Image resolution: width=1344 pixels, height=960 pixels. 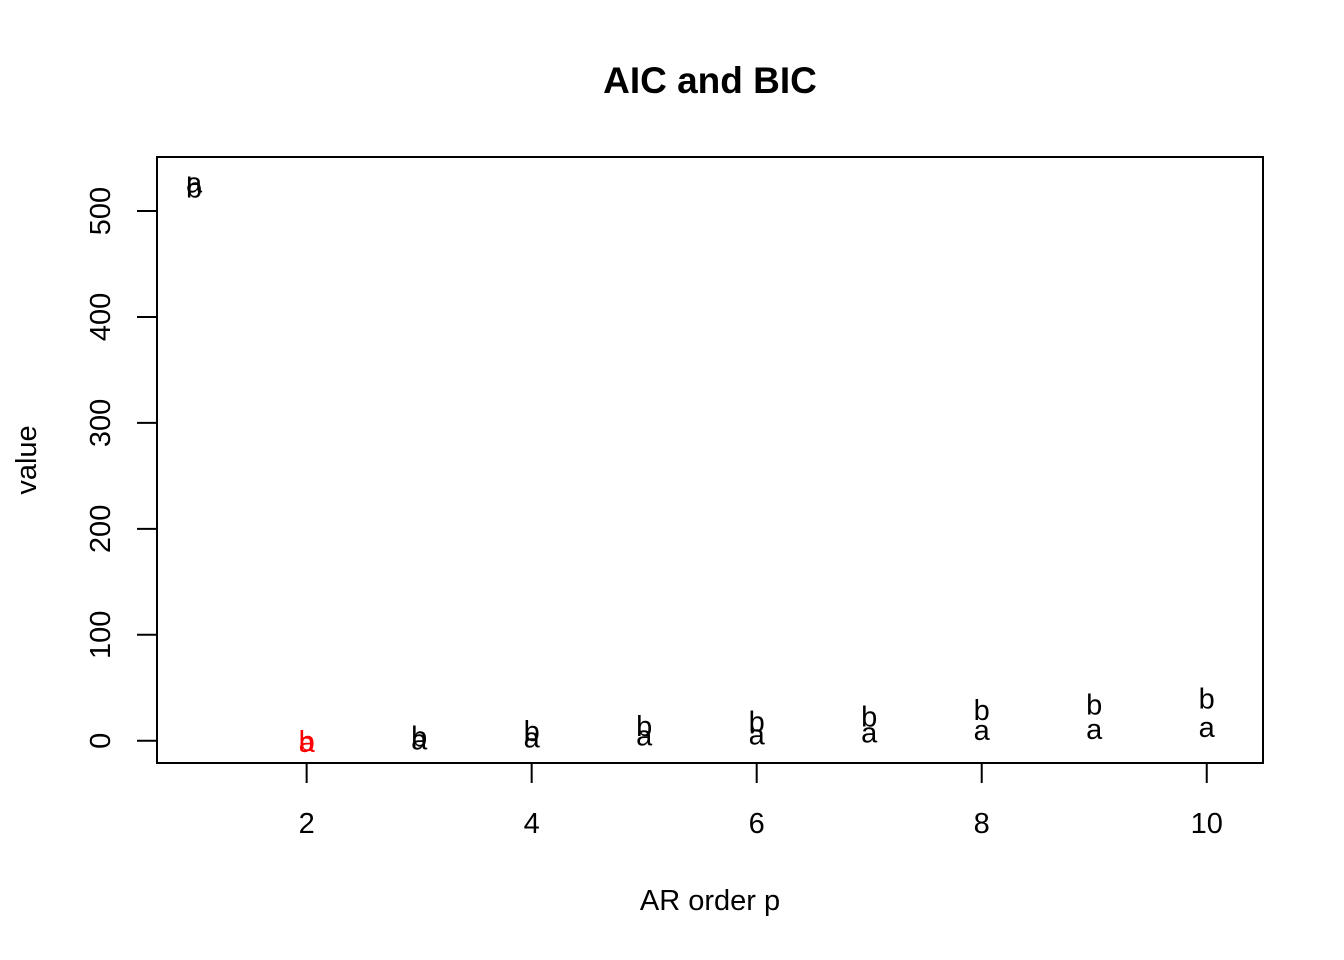 I want to click on point-a-4: a, so click(x=532, y=739).